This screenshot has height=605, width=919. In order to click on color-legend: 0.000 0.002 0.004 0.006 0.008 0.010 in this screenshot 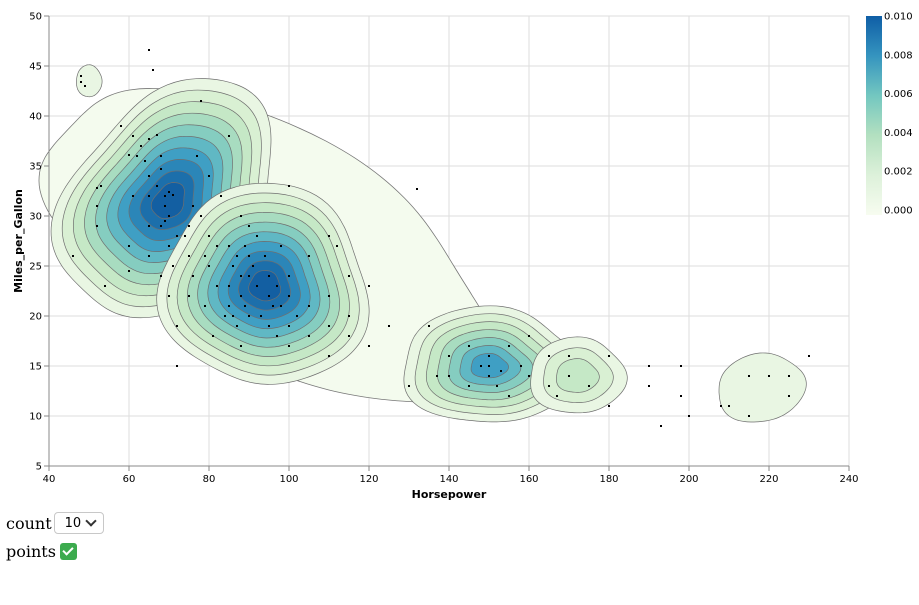, I will do `click(889, 114)`.